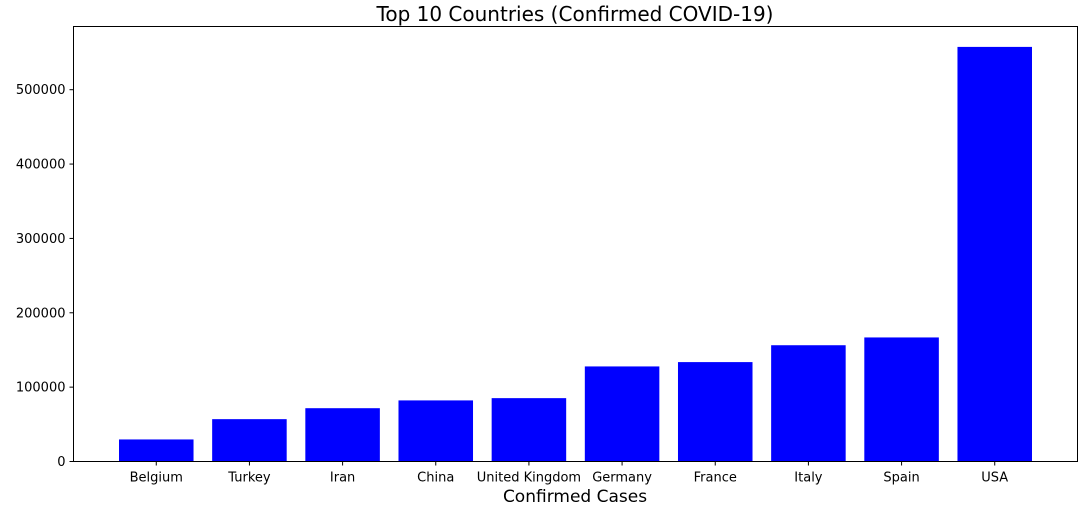 The height and width of the screenshot is (511, 1089). Describe the element at coordinates (41, 388) in the screenshot. I see `y-tick-label: 100000` at that location.